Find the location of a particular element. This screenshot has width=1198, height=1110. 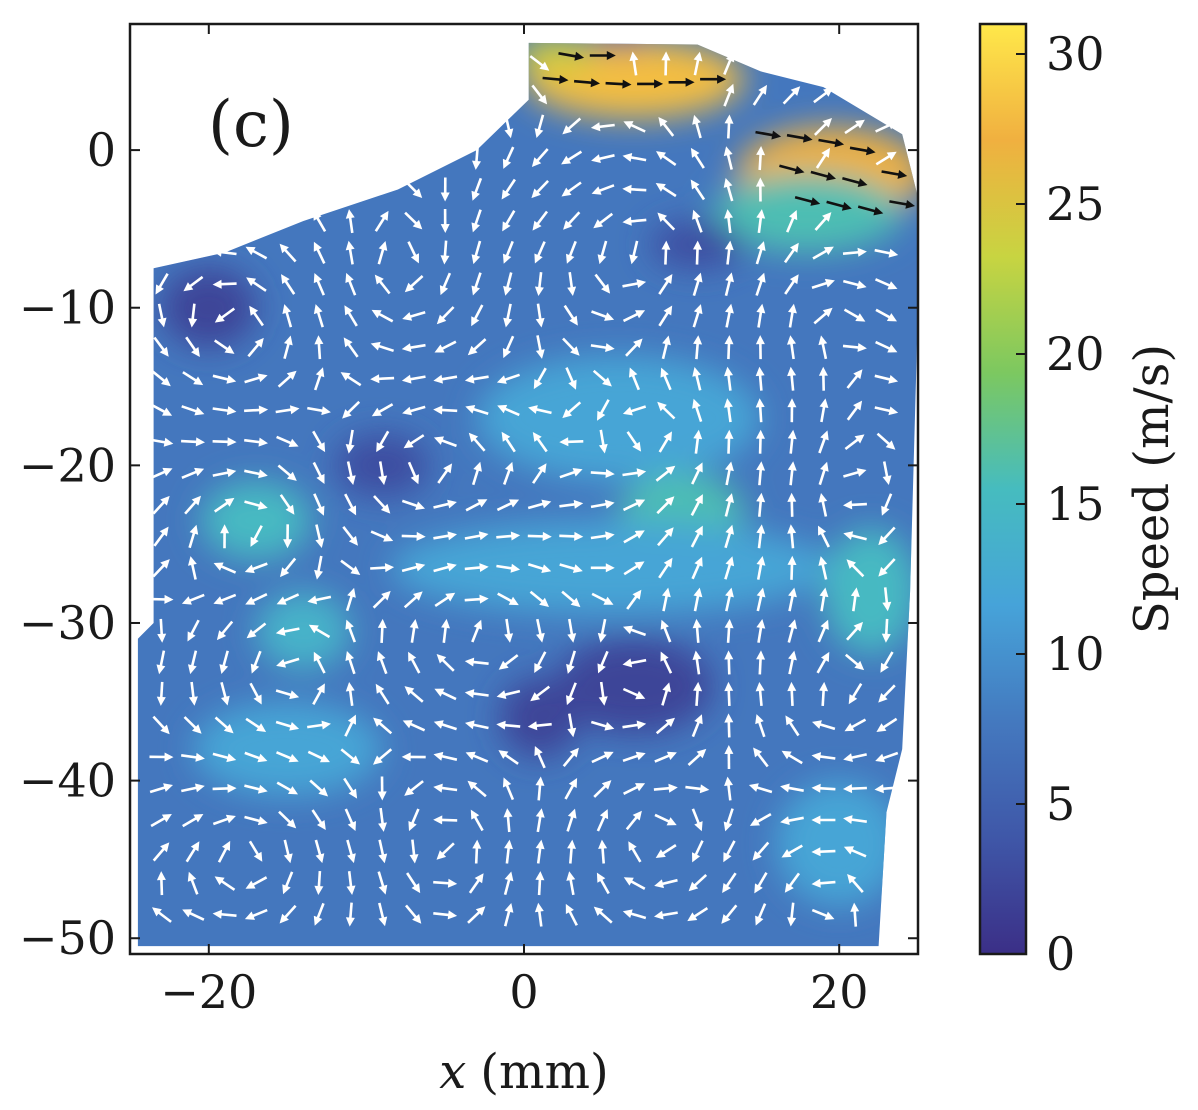

colorbar-ticks: 0 5 10 15 20 25 30 is located at coordinates (1060, 504).